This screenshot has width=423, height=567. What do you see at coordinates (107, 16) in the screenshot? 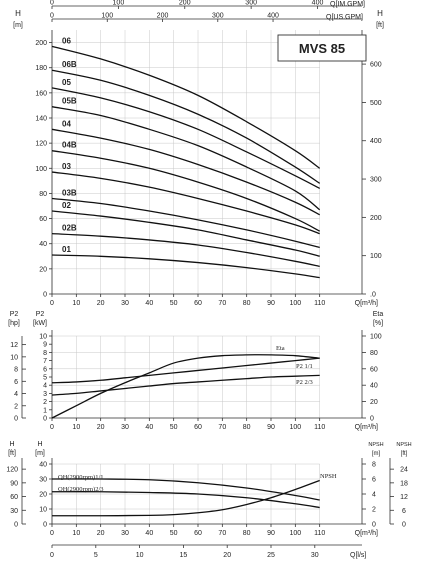
I see `us-tick-label: 100` at bounding box center [107, 16].